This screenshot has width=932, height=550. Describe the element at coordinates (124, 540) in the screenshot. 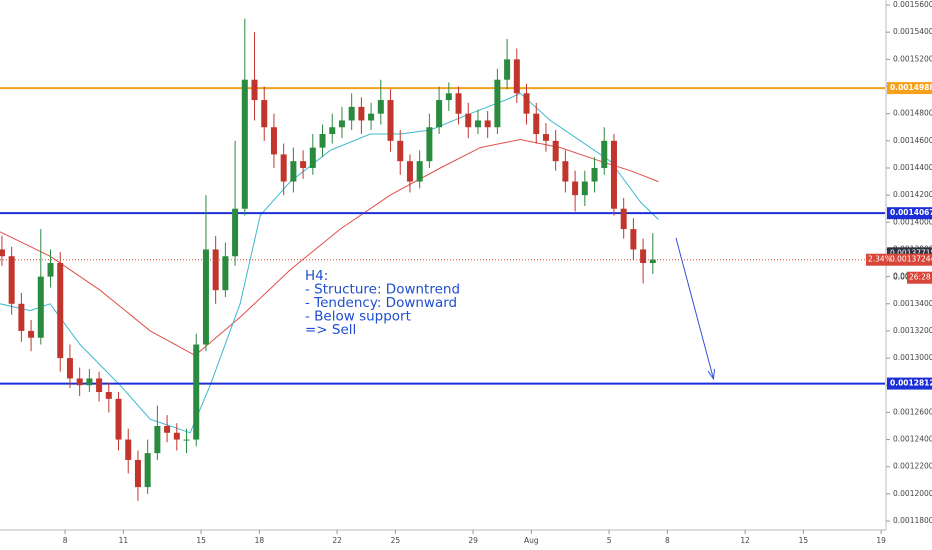

I see `x-tick-label: 11` at that location.